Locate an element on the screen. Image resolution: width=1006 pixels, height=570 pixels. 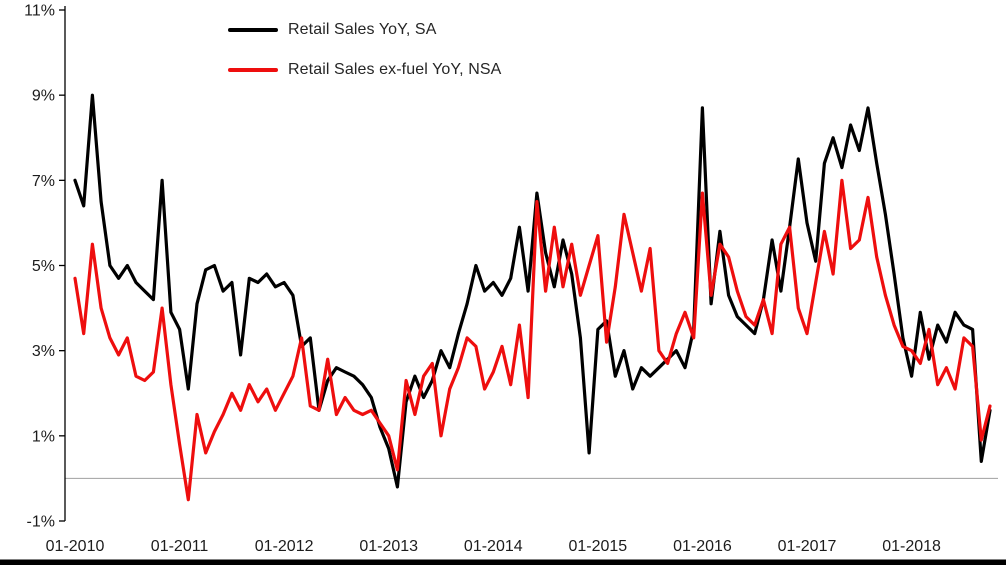
legend-label-retail-sales-ex-fuel-nsa: Retail Sales ex-fuel YoY, NSA is located at coordinates (395, 69).